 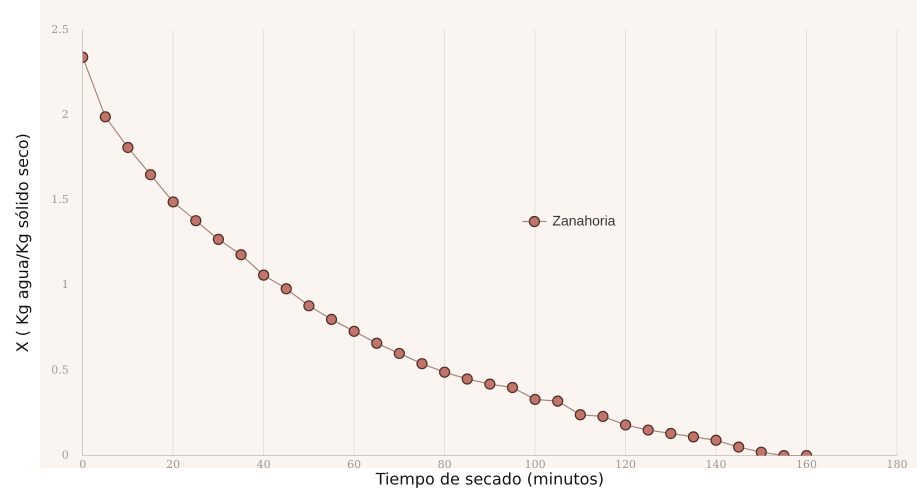 I want to click on y-tick-label: 1, so click(x=65, y=285).